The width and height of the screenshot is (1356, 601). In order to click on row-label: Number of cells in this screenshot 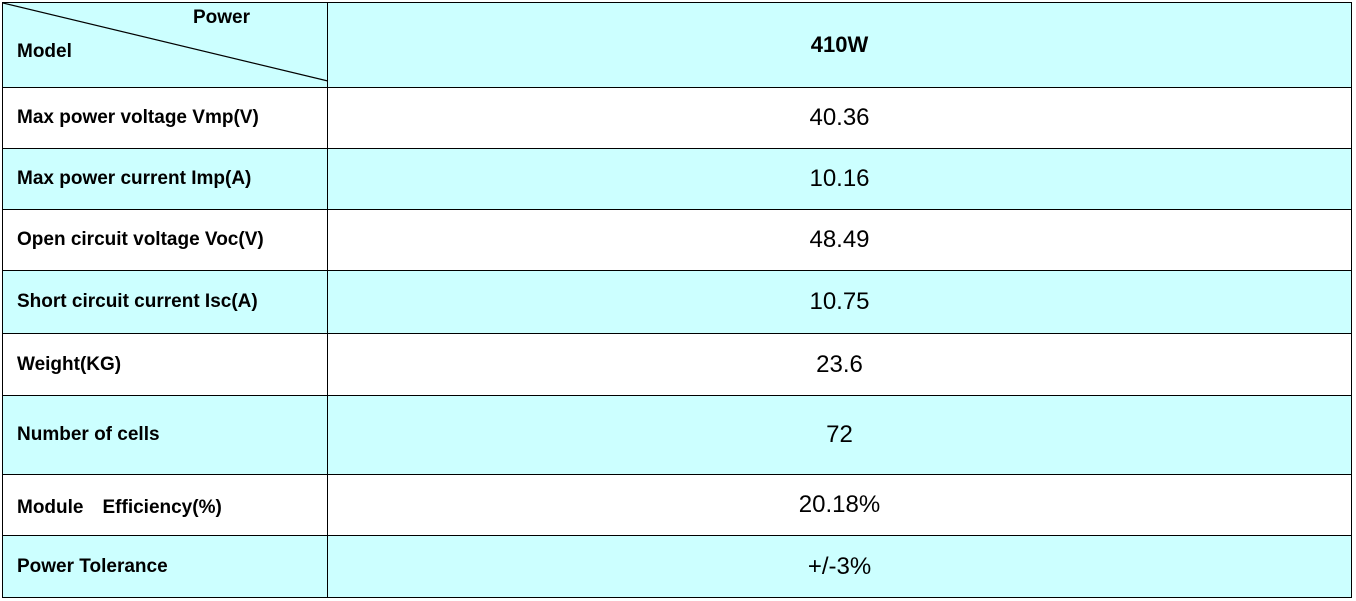, I will do `click(165, 435)`.